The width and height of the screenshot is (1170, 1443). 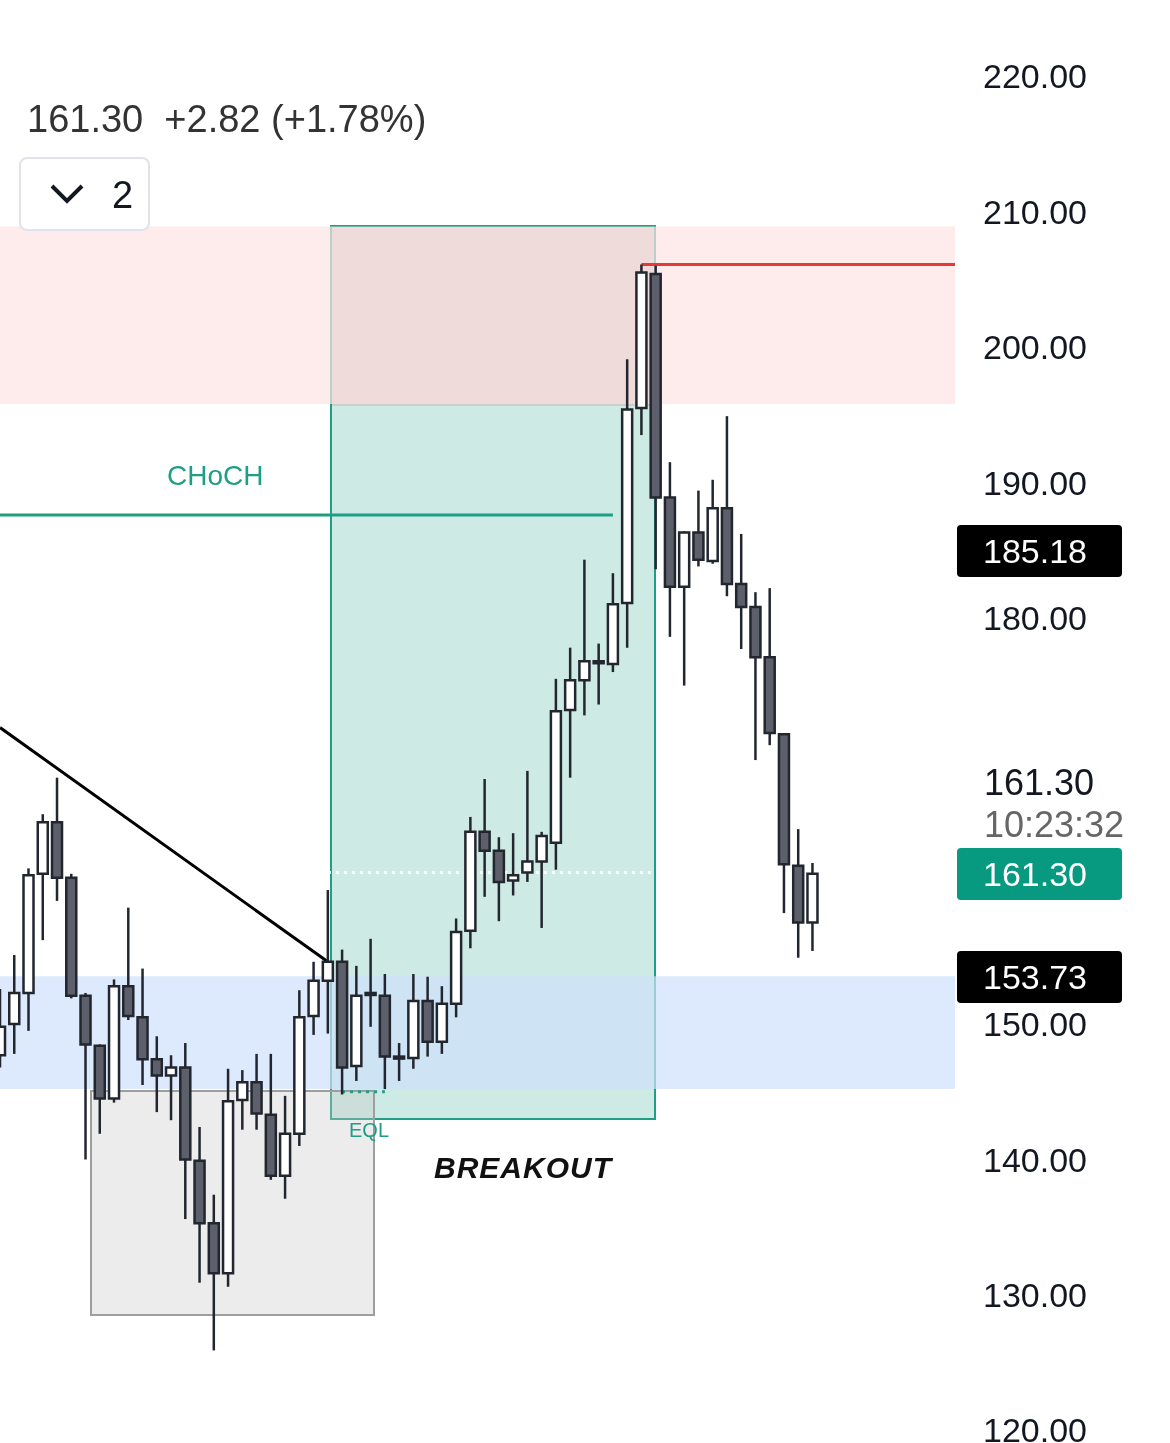 What do you see at coordinates (227, 119) in the screenshot?
I see `text: 161.30 +2.82 (+1.78%)` at bounding box center [227, 119].